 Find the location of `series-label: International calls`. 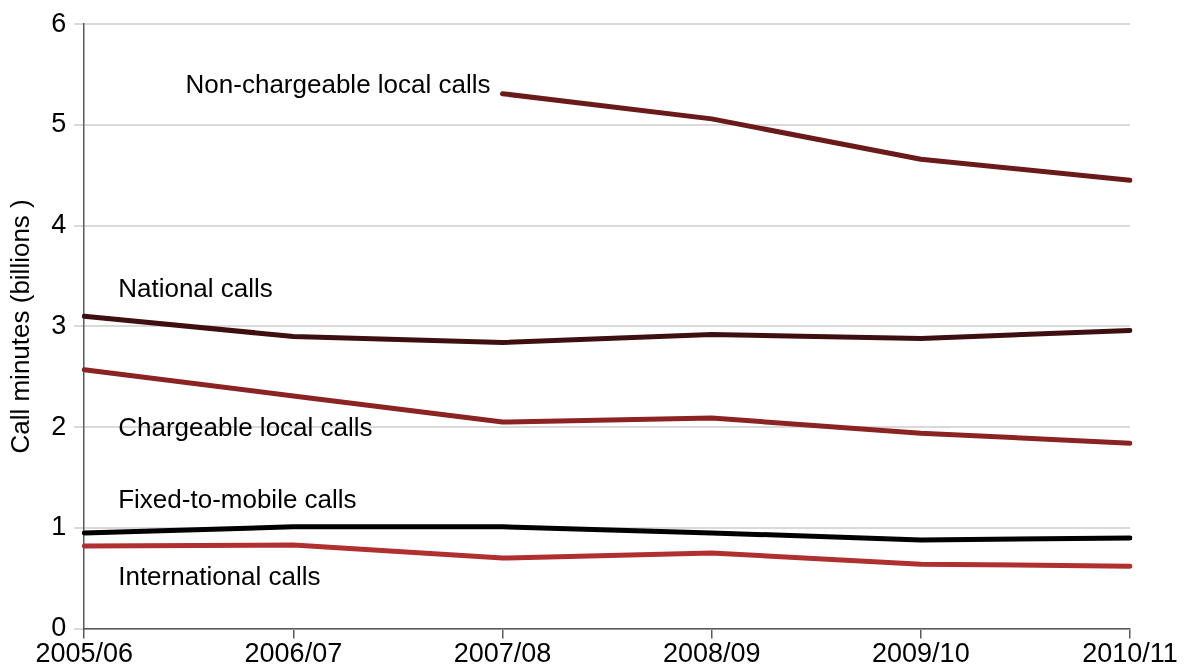

series-label: International calls is located at coordinates (219, 576).